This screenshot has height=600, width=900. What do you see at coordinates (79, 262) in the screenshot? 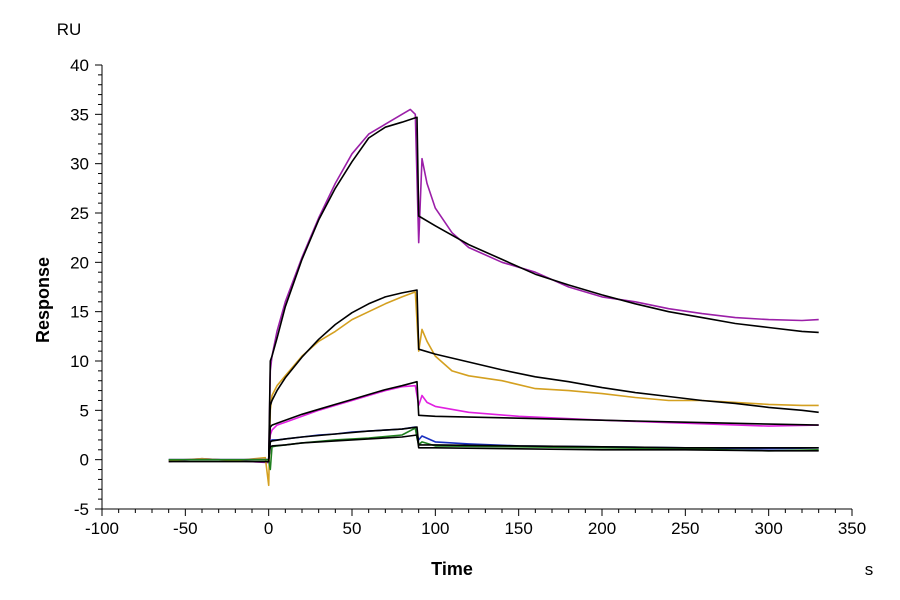
I see `y-tick-label: 20` at bounding box center [79, 262].